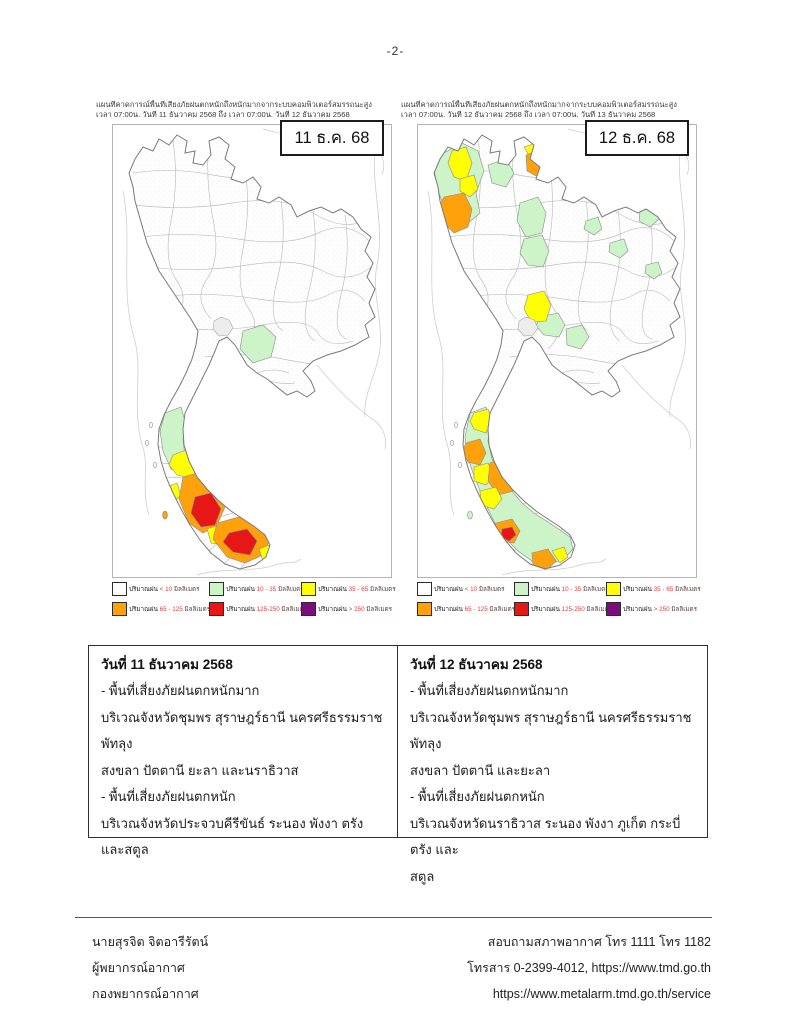 The image size is (791, 1024). What do you see at coordinates (422, 876) in the screenshot?
I see `table-text-line: สตูล` at bounding box center [422, 876].